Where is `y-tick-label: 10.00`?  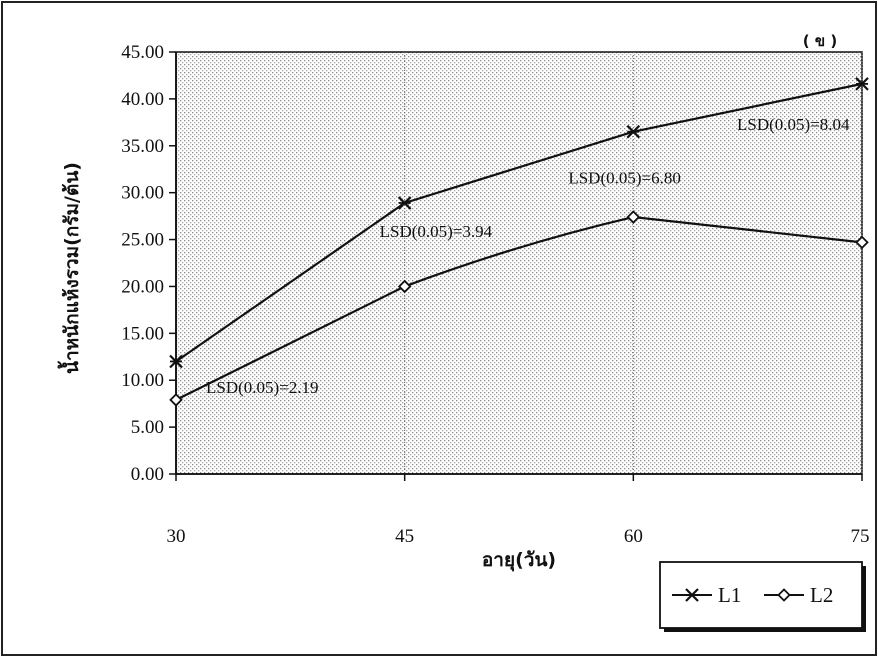 y-tick-label: 10.00 is located at coordinates (142, 380).